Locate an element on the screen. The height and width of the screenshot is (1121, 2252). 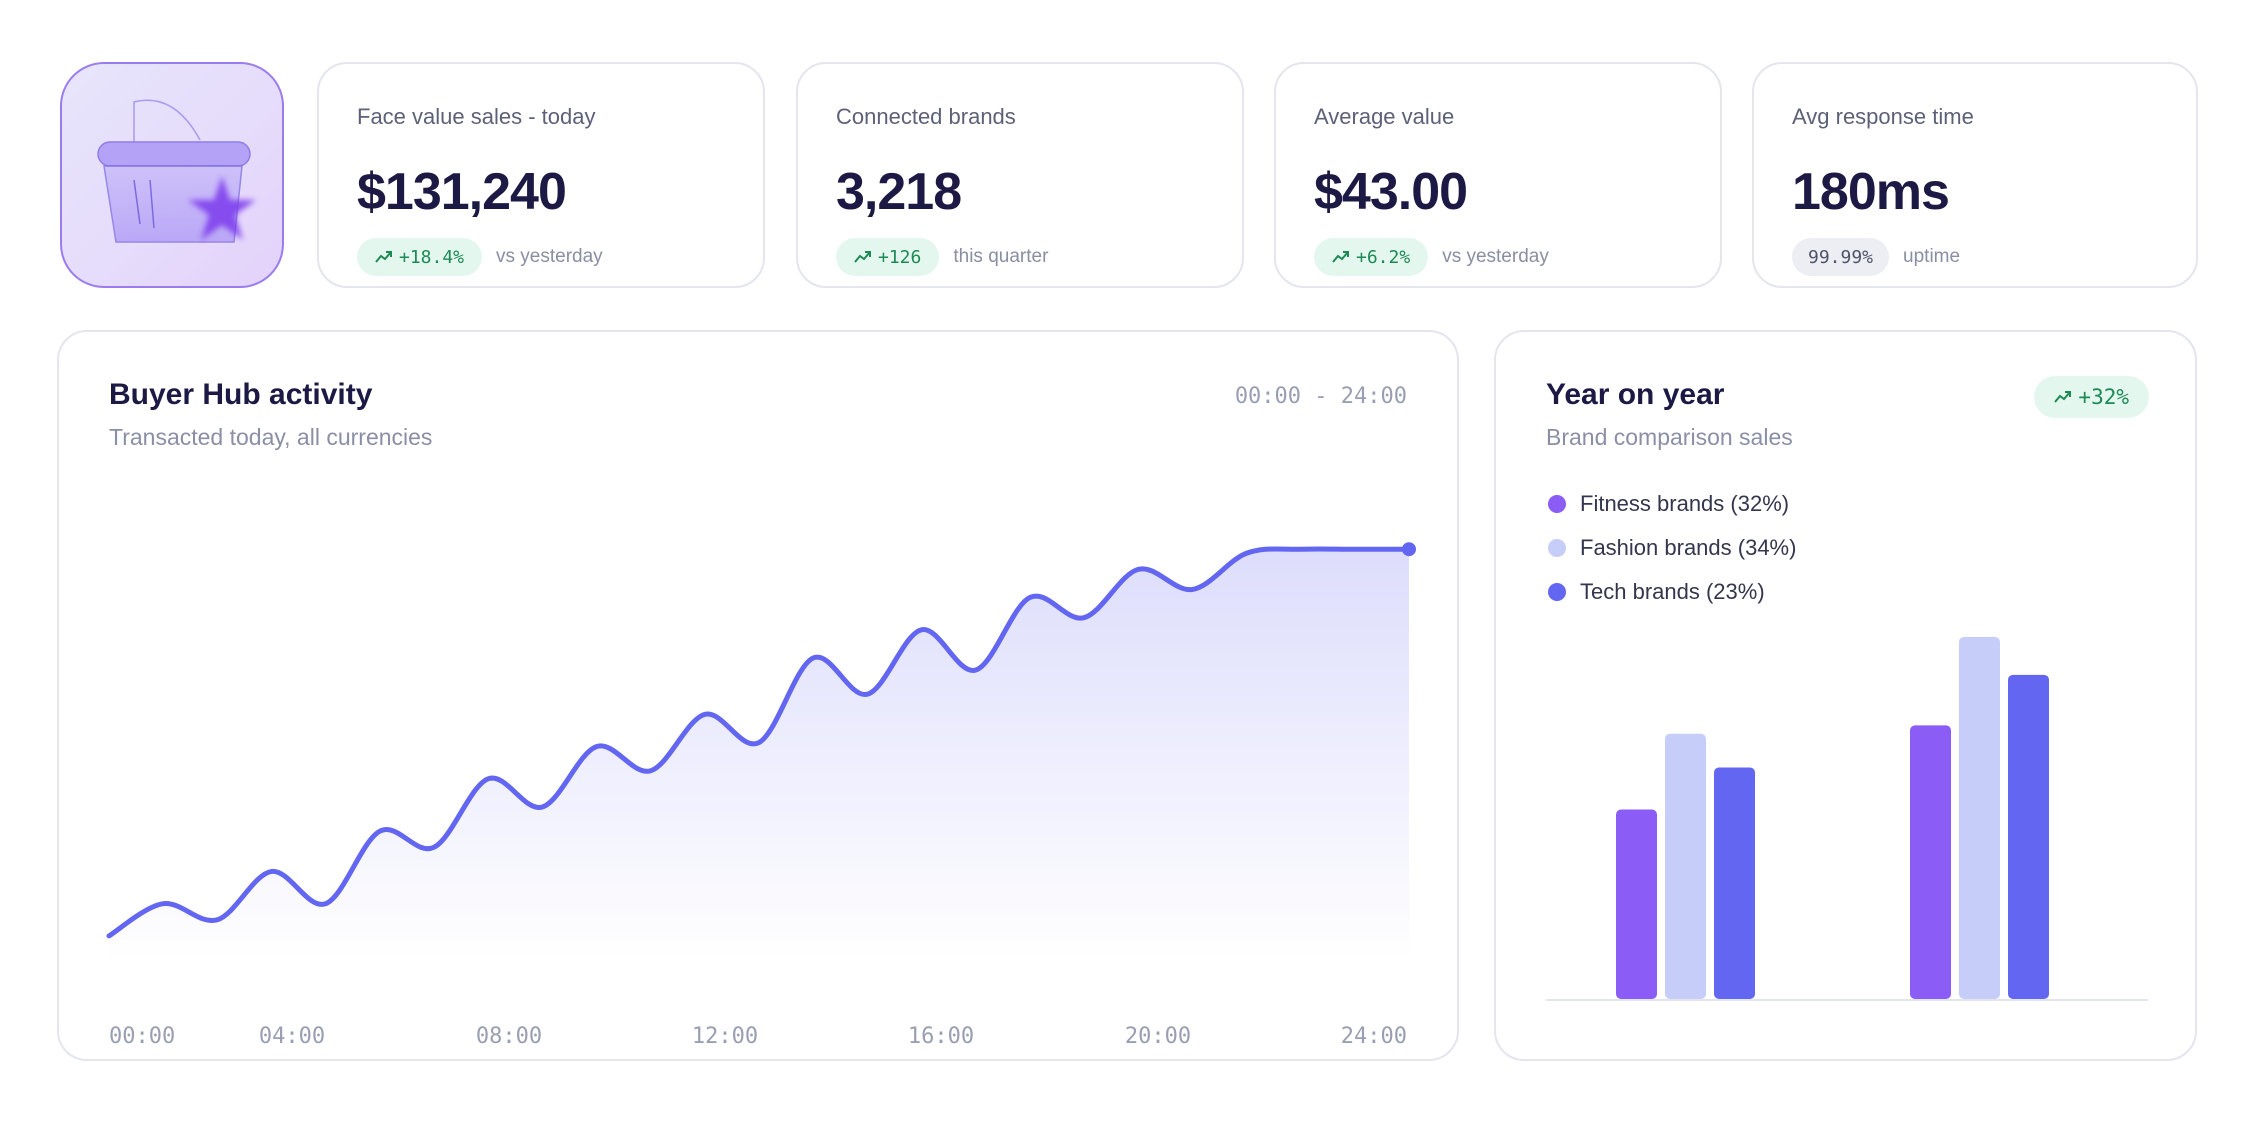
delta-badge: +126 is located at coordinates (888, 257).